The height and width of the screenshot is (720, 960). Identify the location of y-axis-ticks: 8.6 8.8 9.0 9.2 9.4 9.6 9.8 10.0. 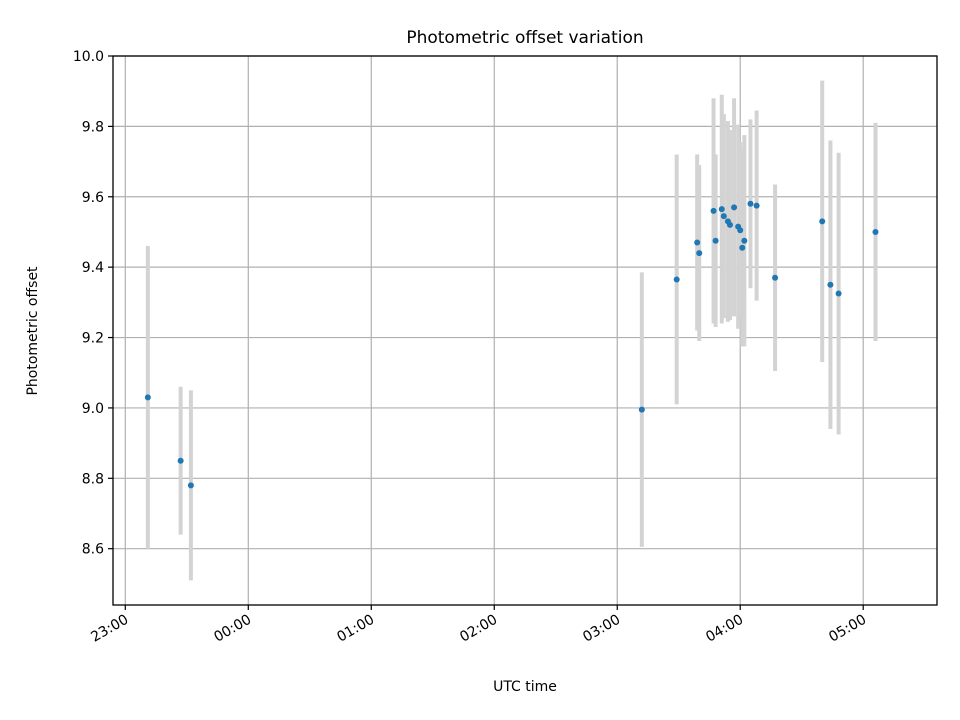
(93, 303).